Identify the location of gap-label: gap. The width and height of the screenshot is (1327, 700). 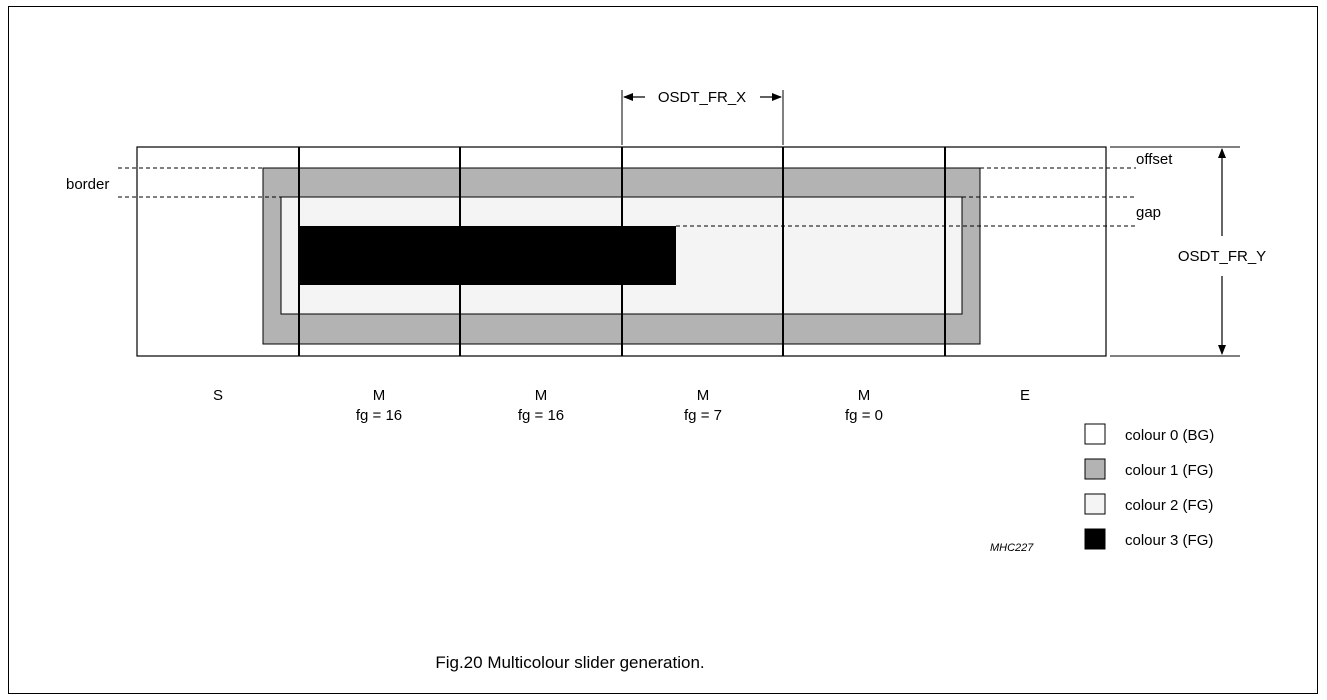
(1148, 212).